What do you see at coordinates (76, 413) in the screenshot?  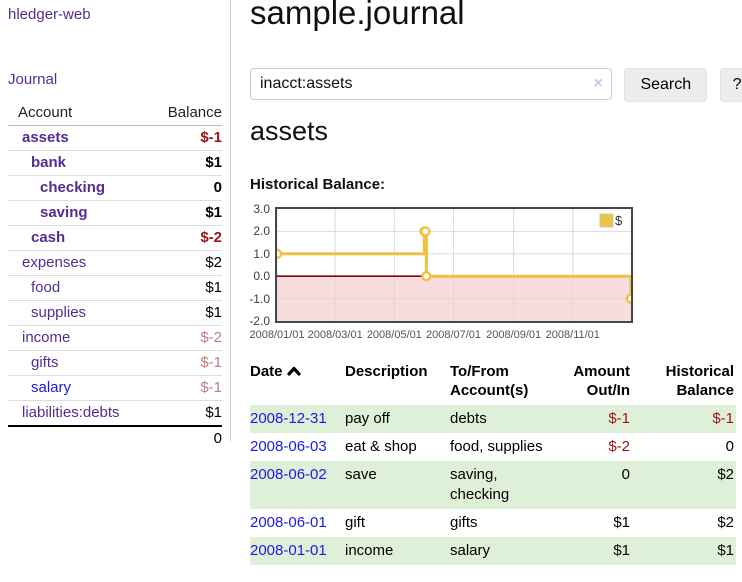 I see `account-link: liabilities:debts` at bounding box center [76, 413].